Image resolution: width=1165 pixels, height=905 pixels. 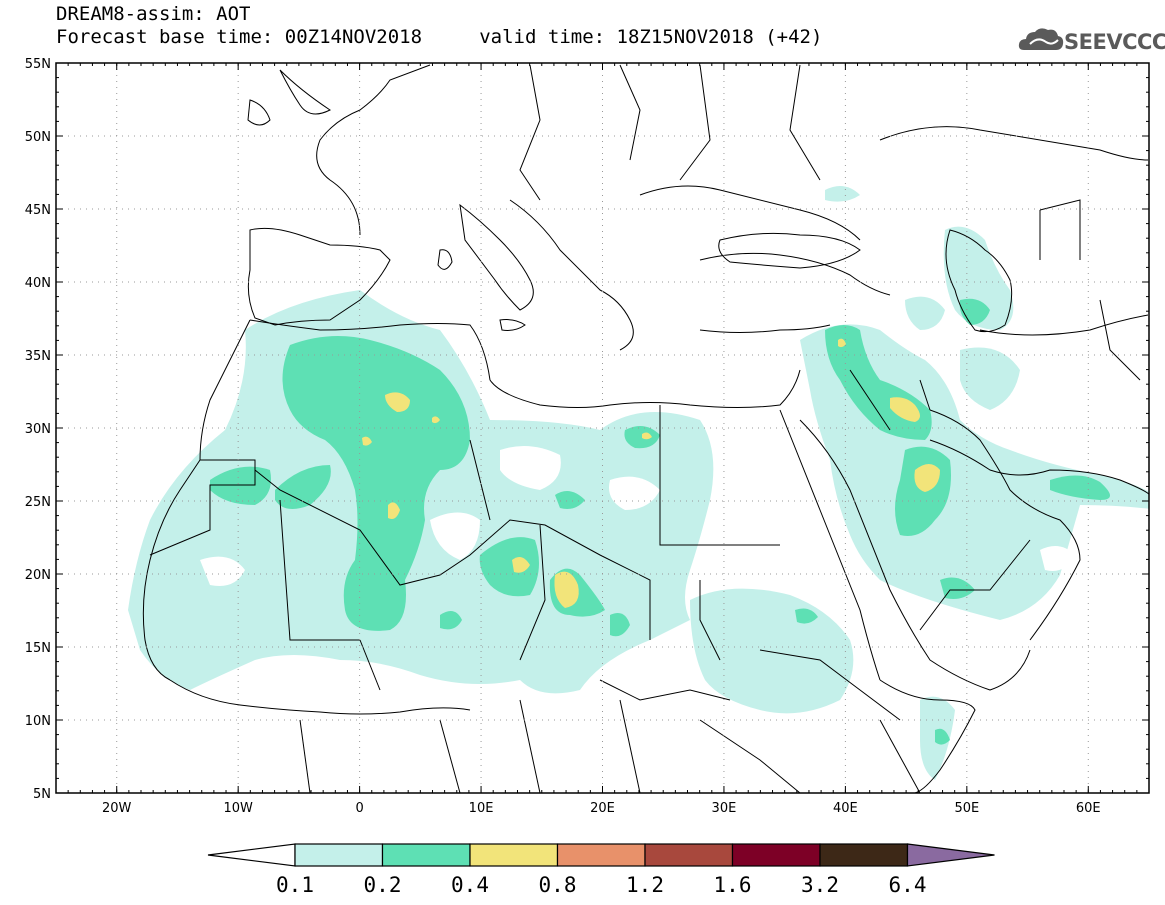 I want to click on colorbar-upper-triangle, so click(x=950, y=855).